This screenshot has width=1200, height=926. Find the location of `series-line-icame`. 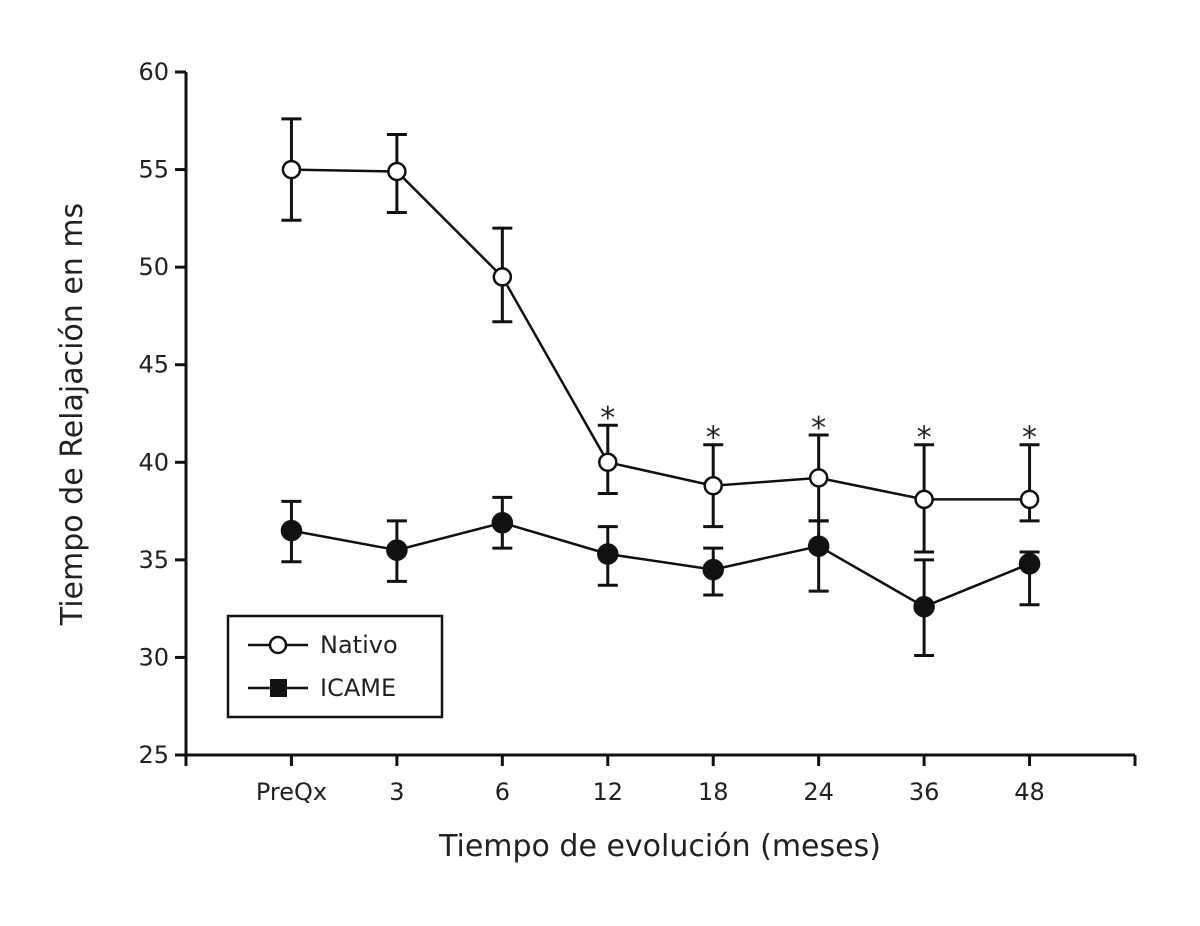

series-line-icame is located at coordinates (661, 565).